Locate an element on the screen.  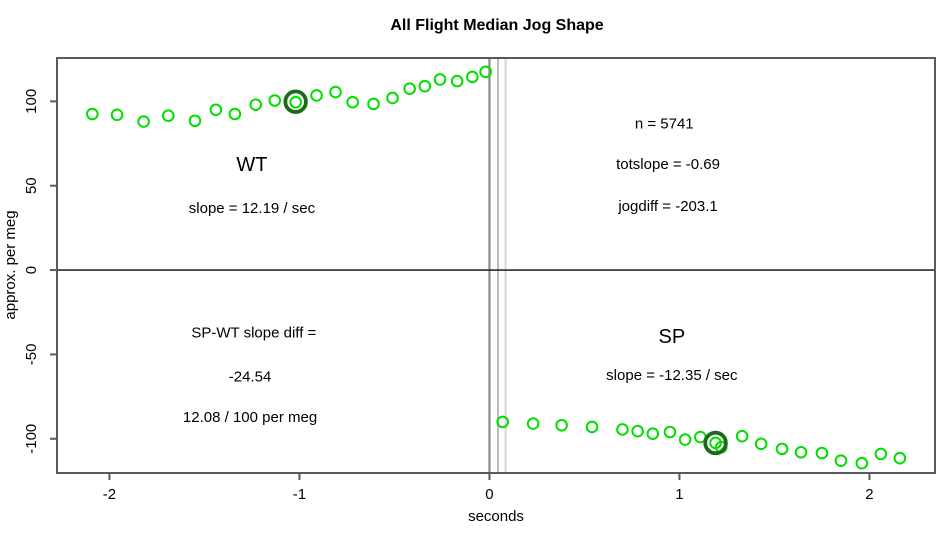
y-tick-label: 50 is located at coordinates (31, 185).